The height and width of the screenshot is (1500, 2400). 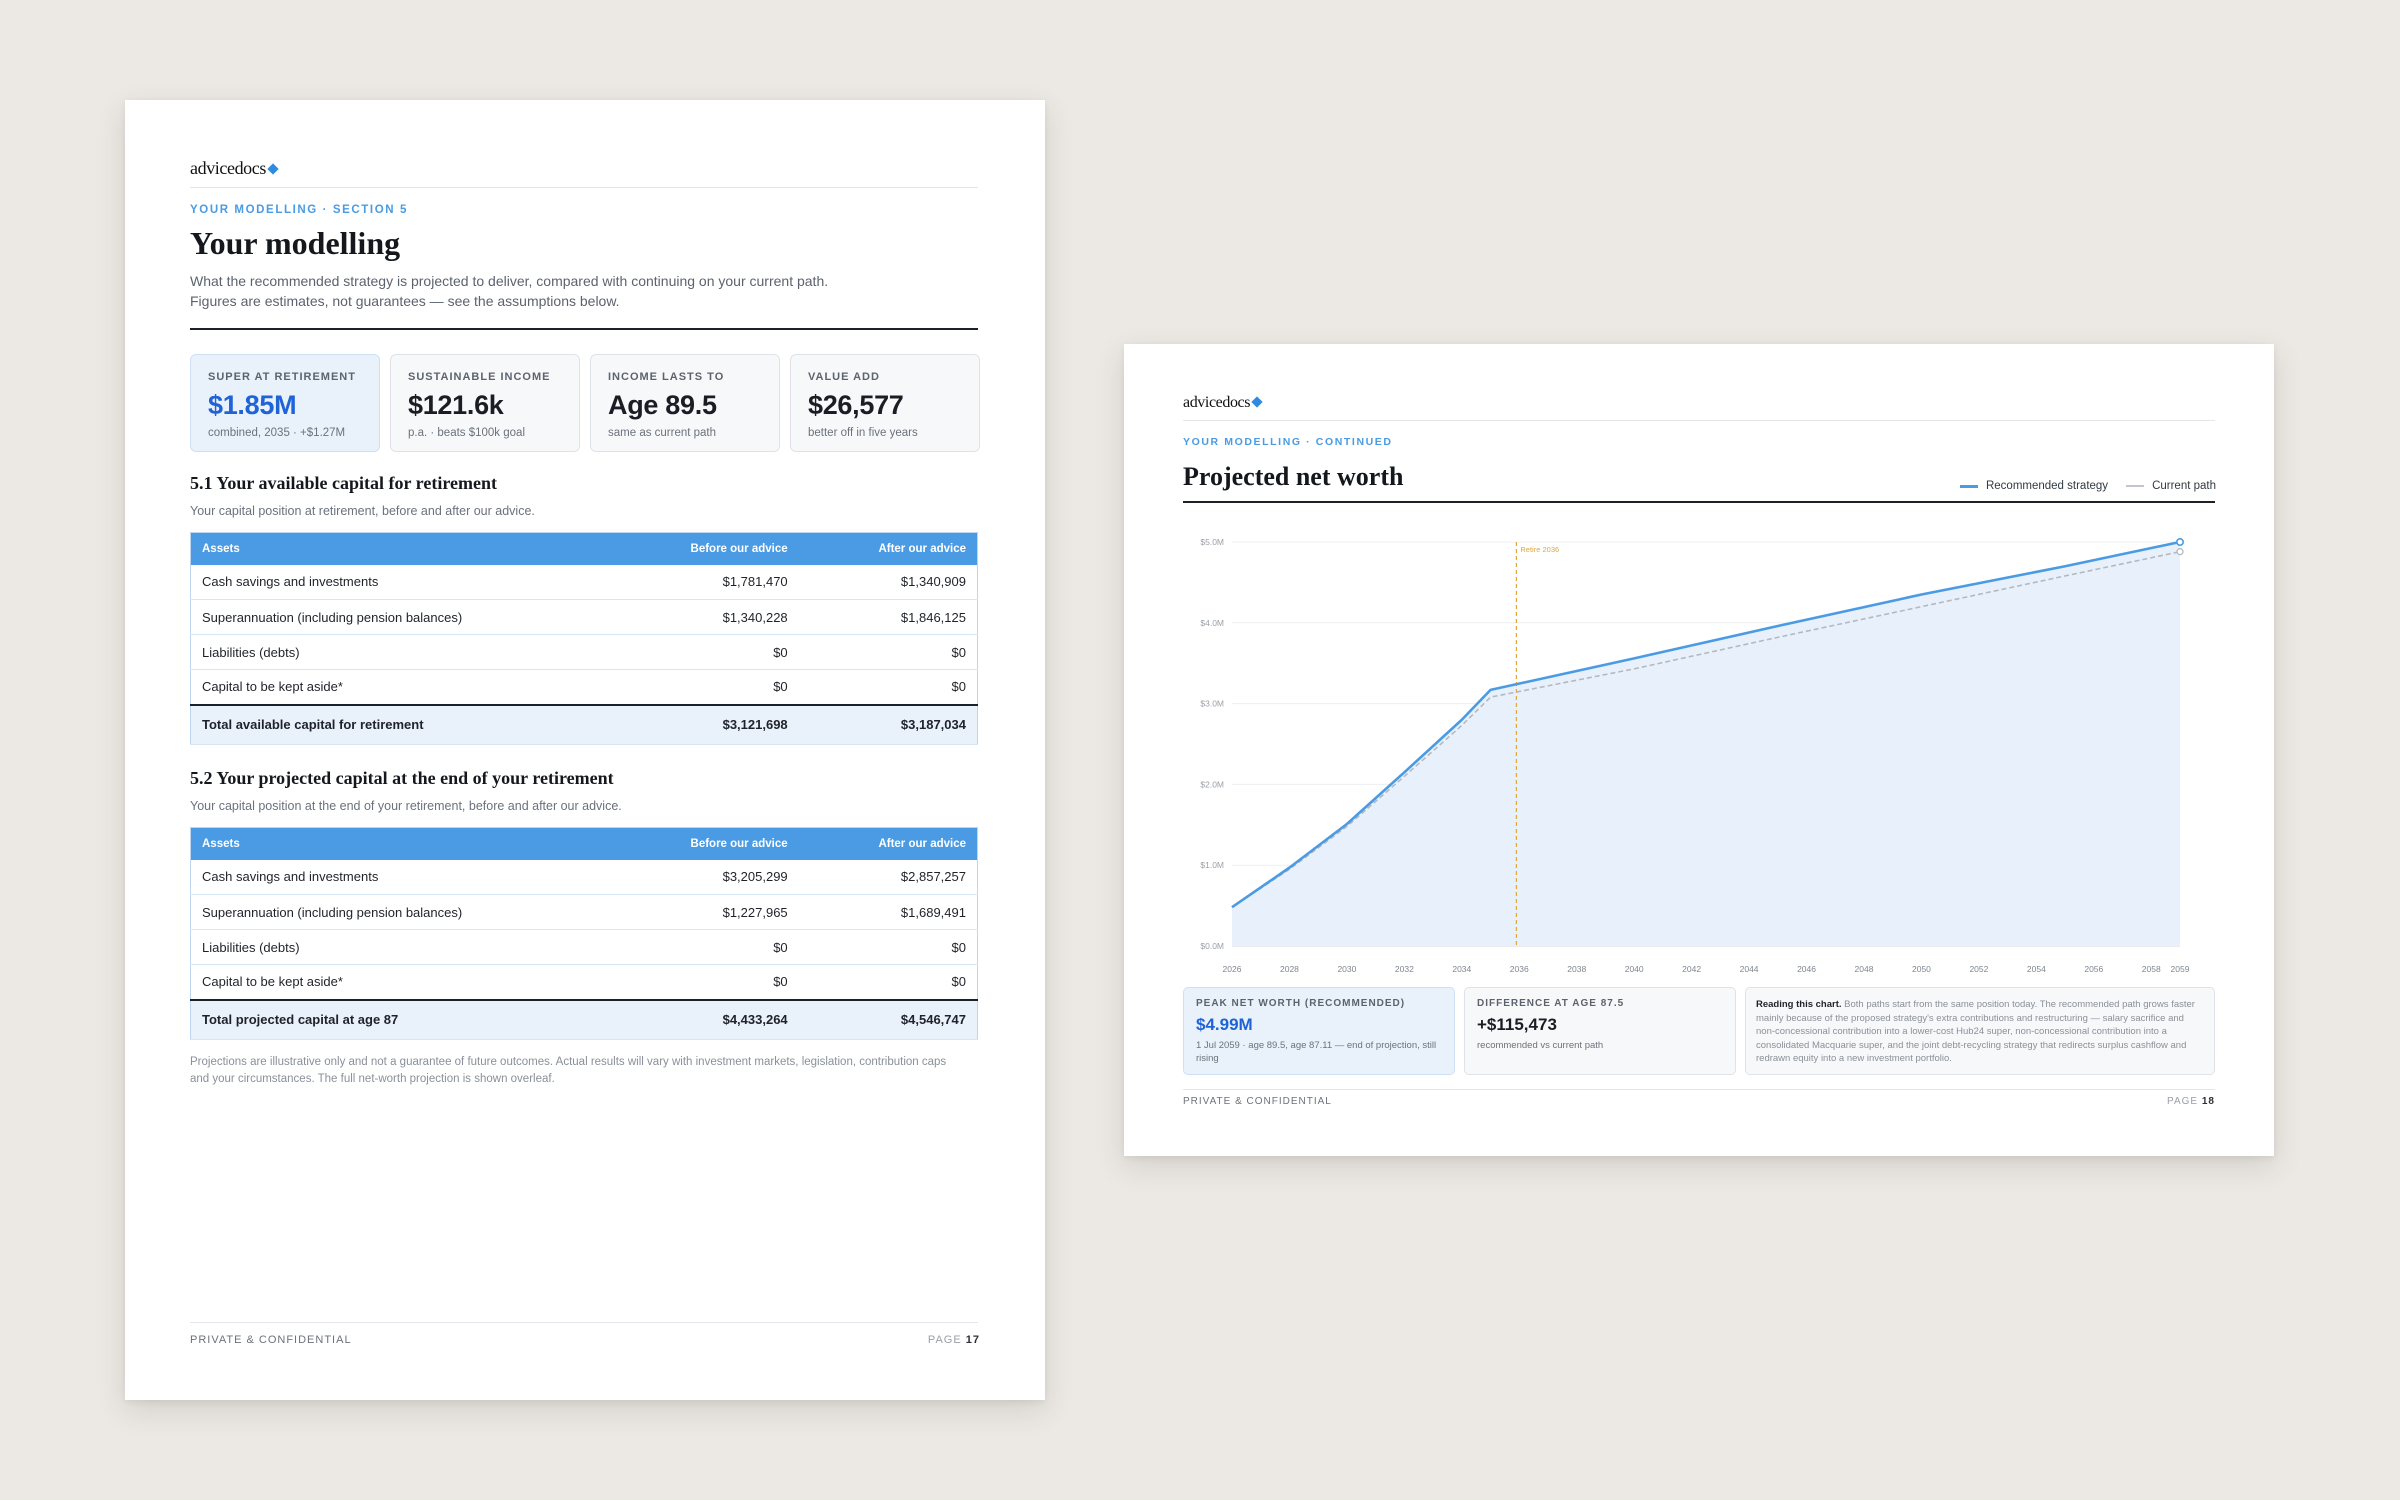 What do you see at coordinates (709, 1019) in the screenshot?
I see `table-cell: $4,433,264` at bounding box center [709, 1019].